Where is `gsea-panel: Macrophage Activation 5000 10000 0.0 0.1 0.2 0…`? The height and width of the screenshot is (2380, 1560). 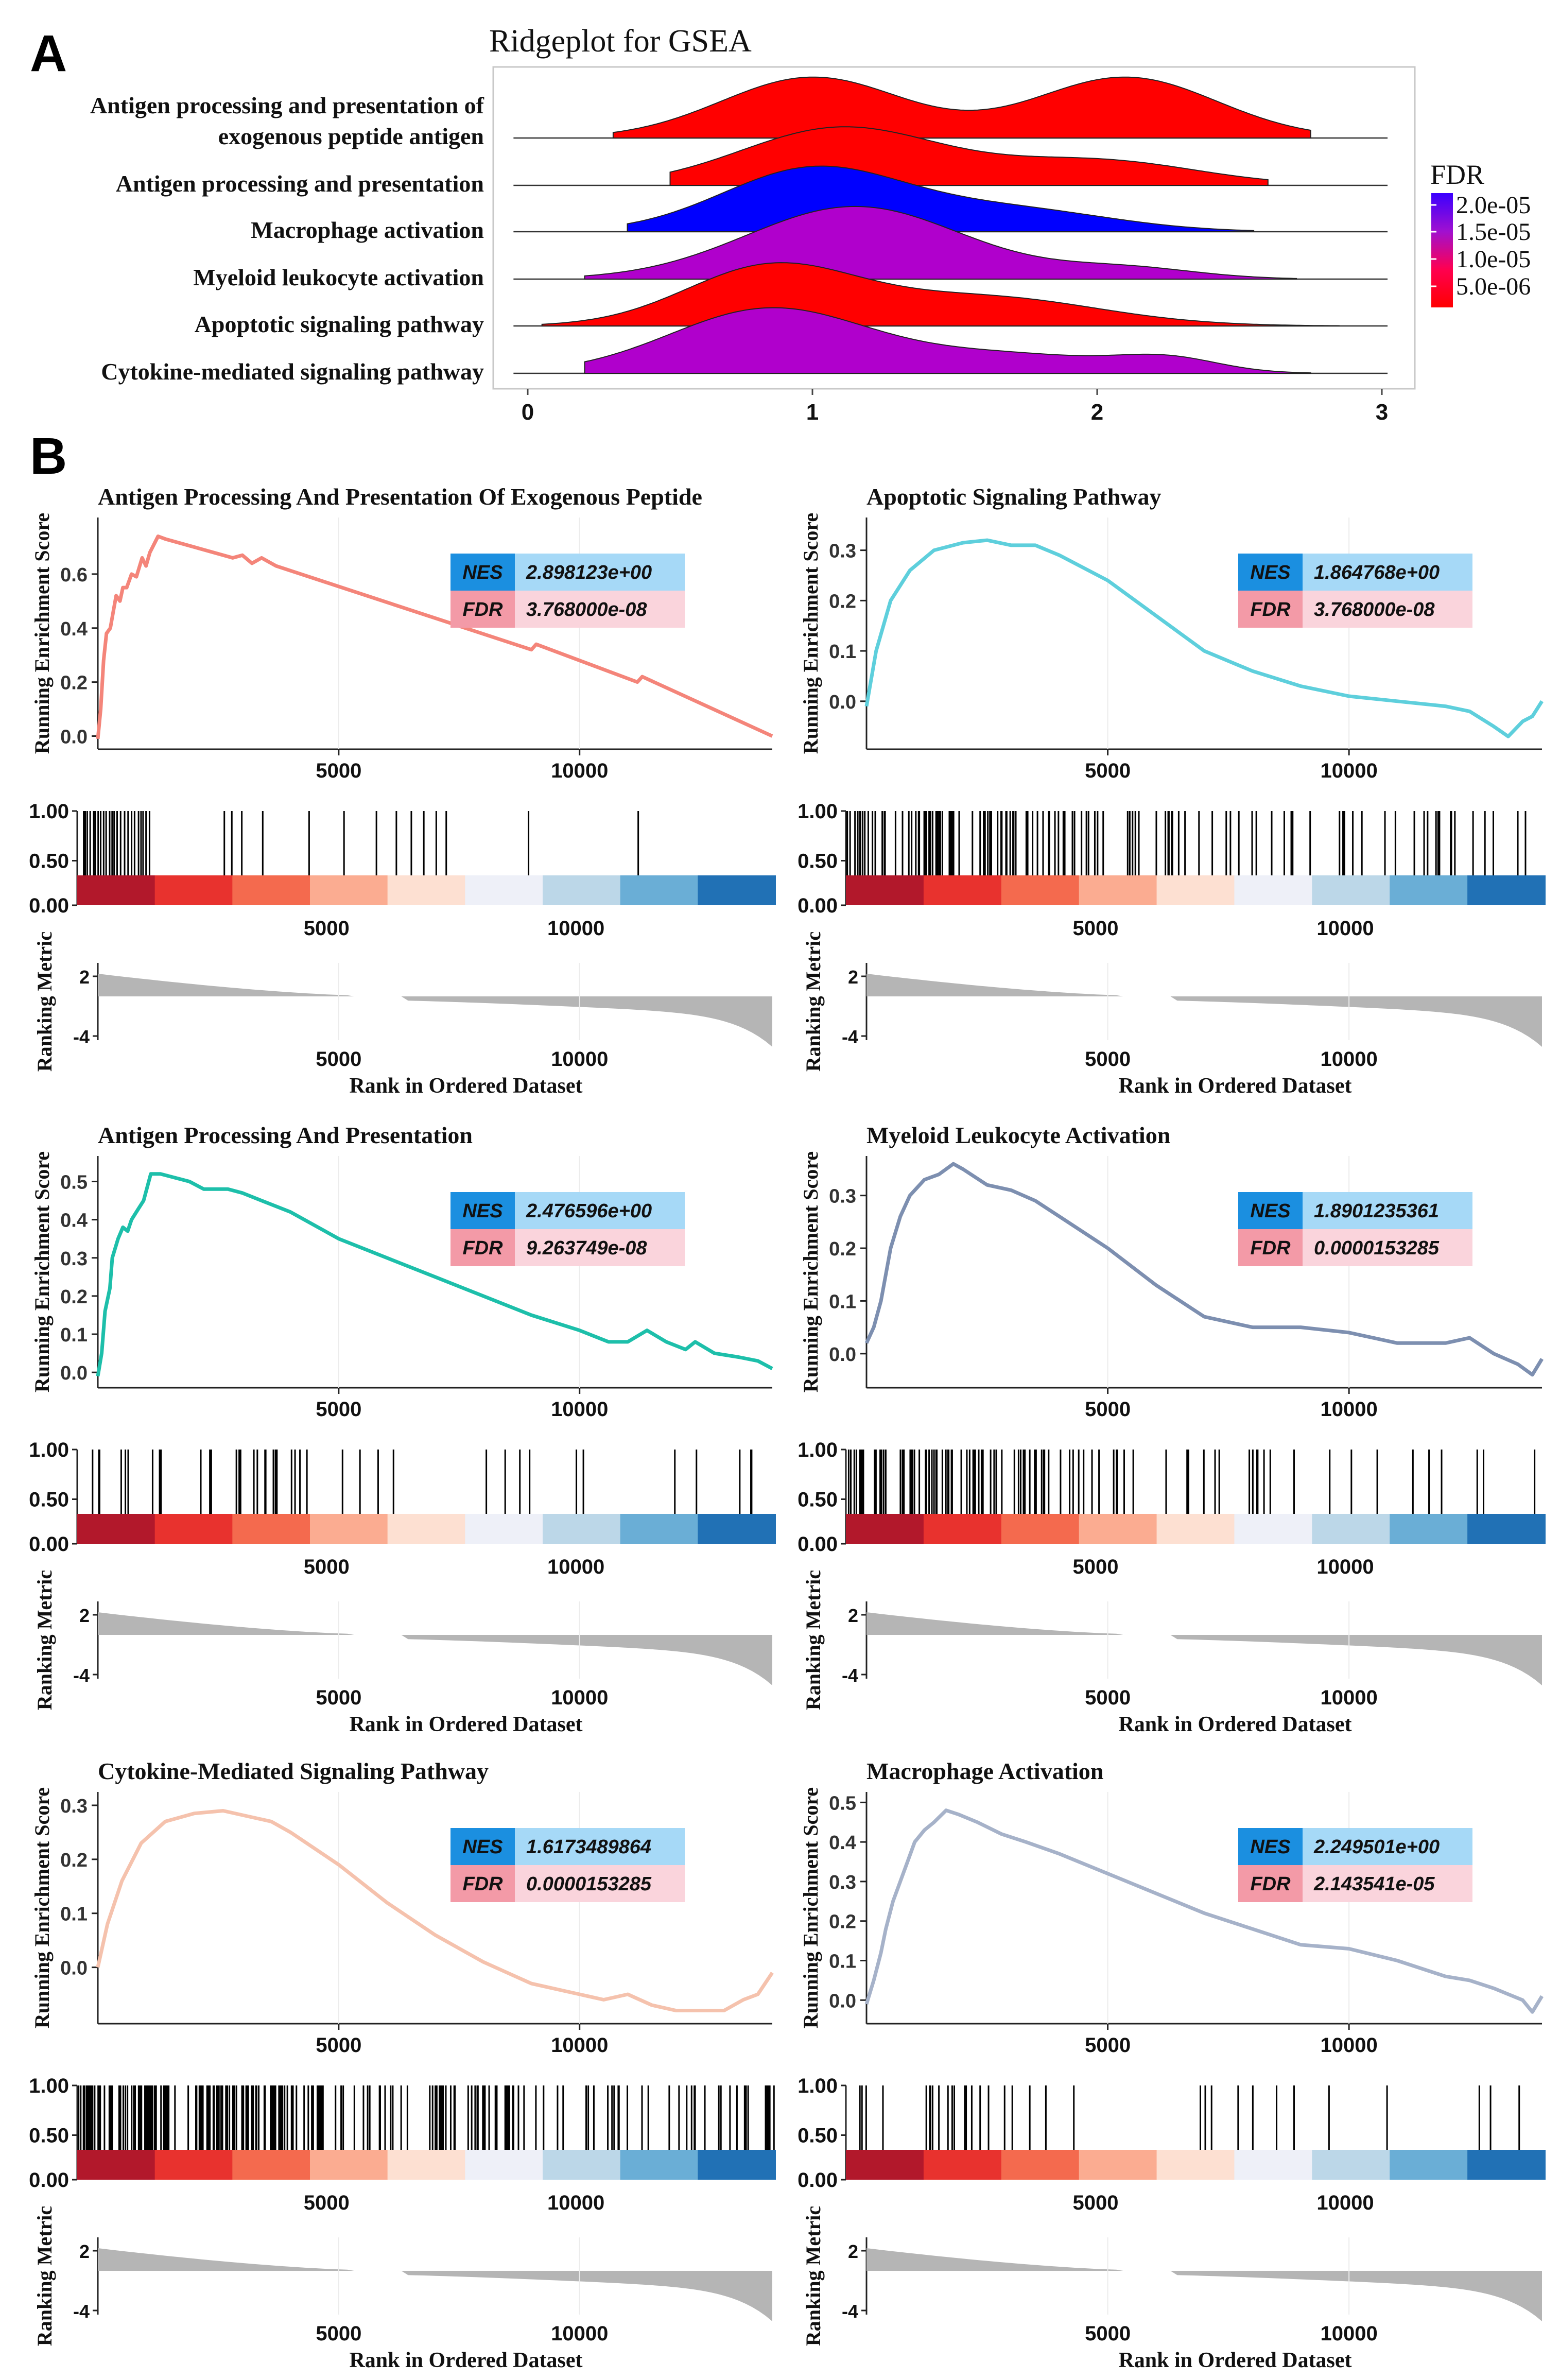
gsea-panel: Macrophage Activation 5000 10000 0.0 0.1 0.2 0… is located at coordinates (1172, 2065).